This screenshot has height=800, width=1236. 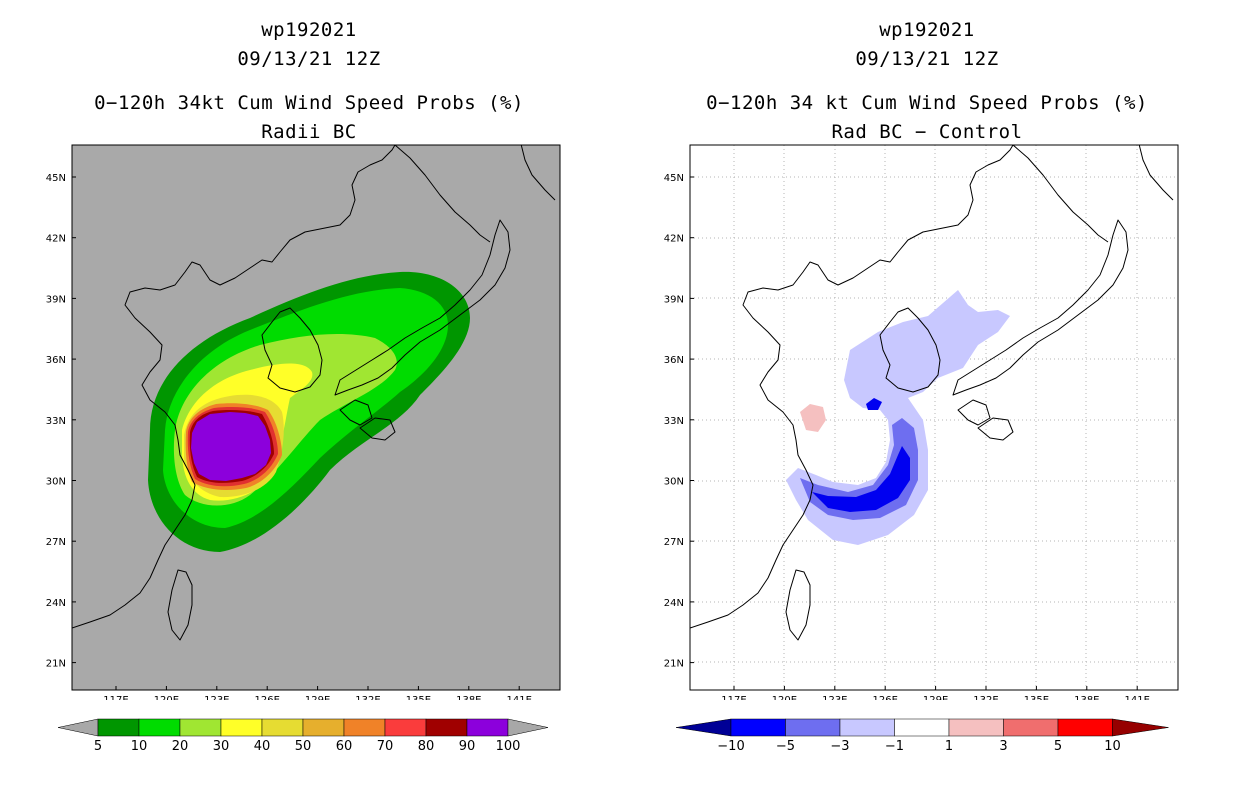 I want to click on left-colorbar: 5 10 20 30 40 50 60 70 80 90 100, so click(x=303, y=736).